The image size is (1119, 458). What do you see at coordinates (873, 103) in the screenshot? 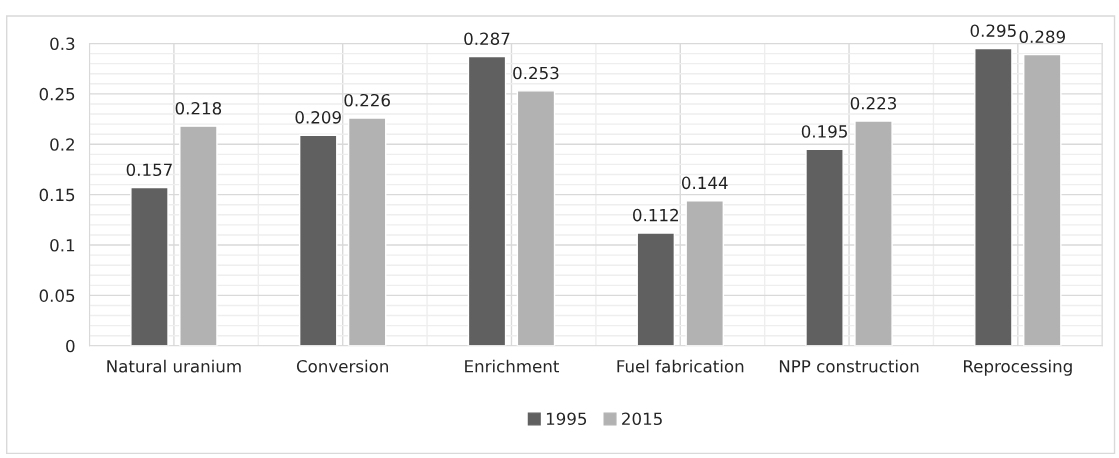
I see `data-label: 0.223` at bounding box center [873, 103].